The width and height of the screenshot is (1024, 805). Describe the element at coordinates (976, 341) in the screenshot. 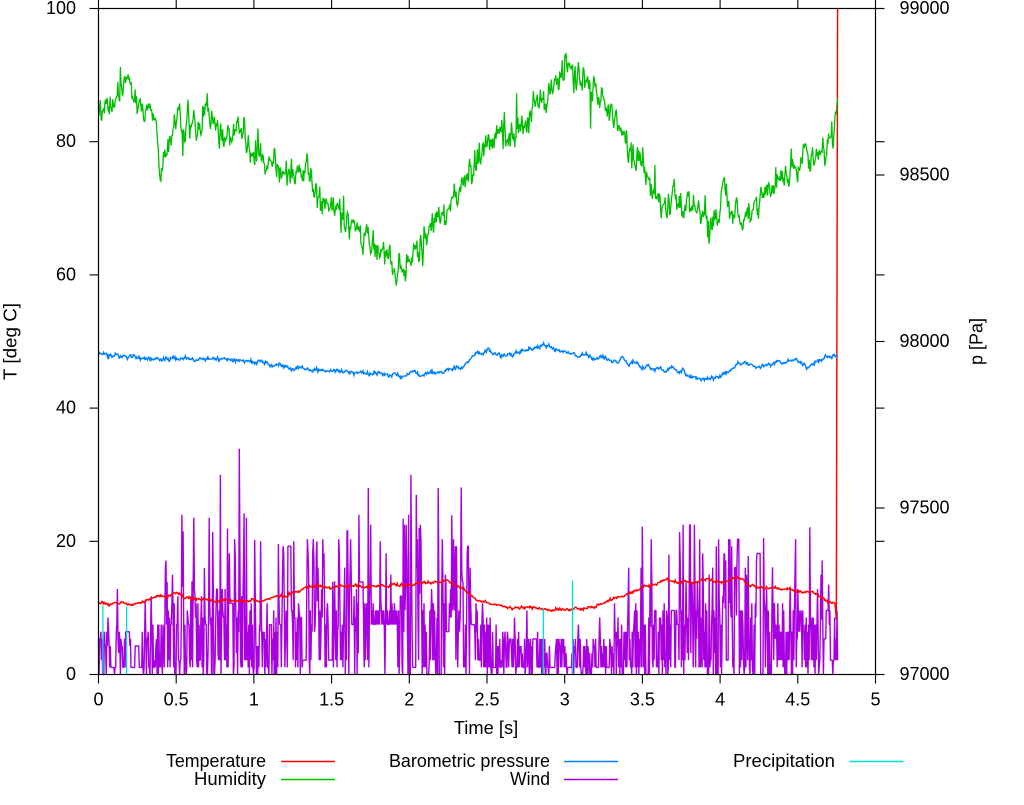

I see `svg-text: p [Pa]` at that location.